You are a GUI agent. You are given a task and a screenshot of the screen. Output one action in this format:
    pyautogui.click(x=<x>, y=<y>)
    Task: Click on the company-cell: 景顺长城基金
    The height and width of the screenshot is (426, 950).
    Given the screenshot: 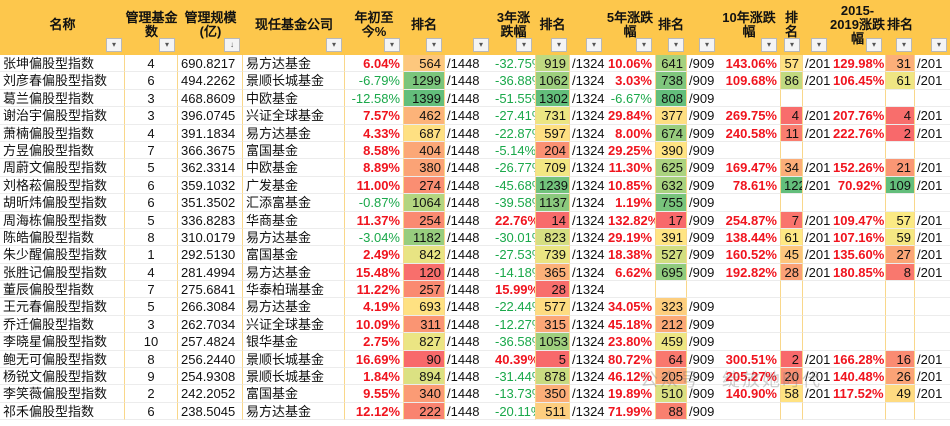 What is the action you would take?
    pyautogui.click(x=294, y=359)
    